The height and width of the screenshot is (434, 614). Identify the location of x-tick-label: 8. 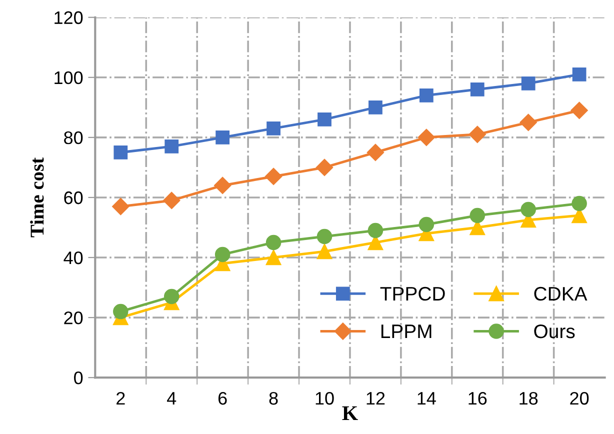
(273, 398).